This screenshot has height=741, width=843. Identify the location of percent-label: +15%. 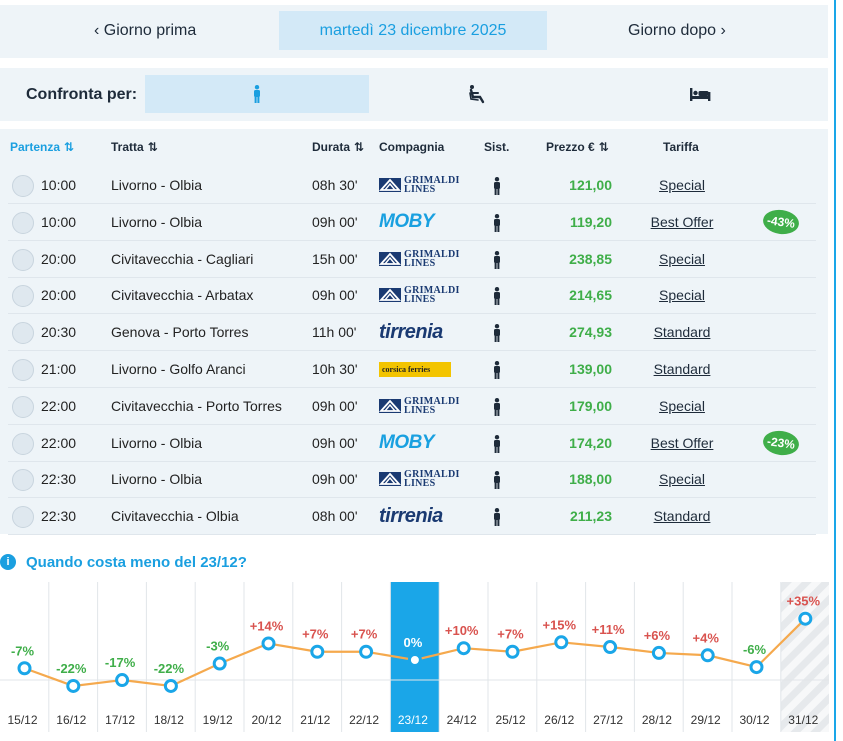
(559, 624).